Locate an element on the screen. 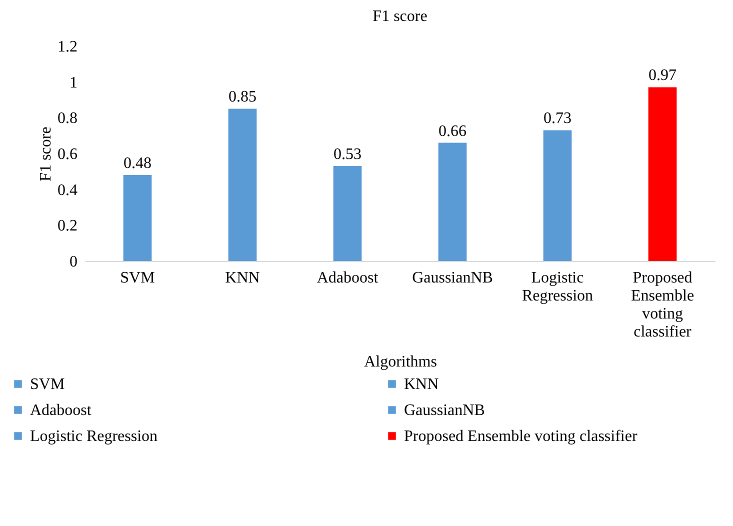 The image size is (733, 526). data-label: 0.73 is located at coordinates (558, 119).